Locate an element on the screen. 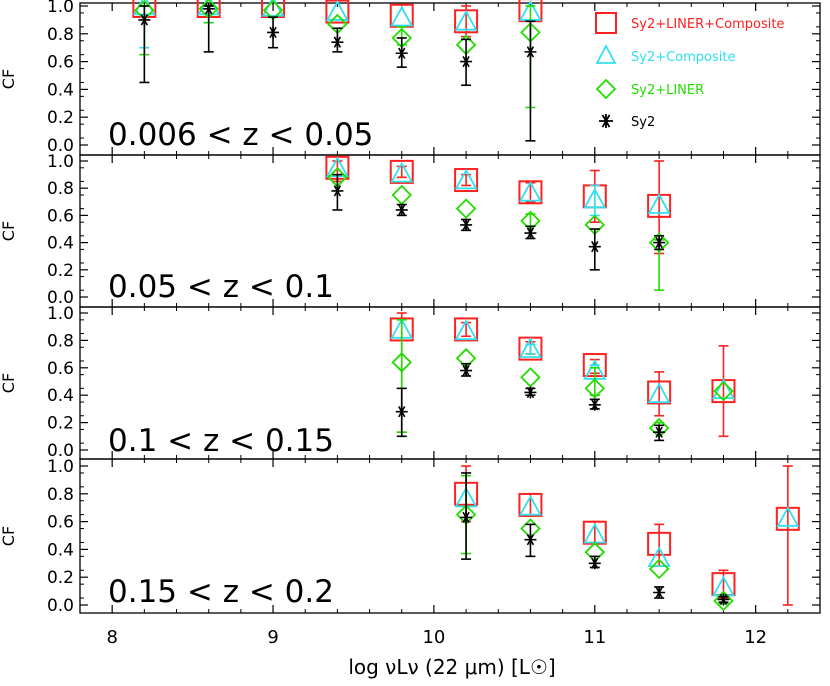  legend-label: Sy2 is located at coordinates (643, 122).